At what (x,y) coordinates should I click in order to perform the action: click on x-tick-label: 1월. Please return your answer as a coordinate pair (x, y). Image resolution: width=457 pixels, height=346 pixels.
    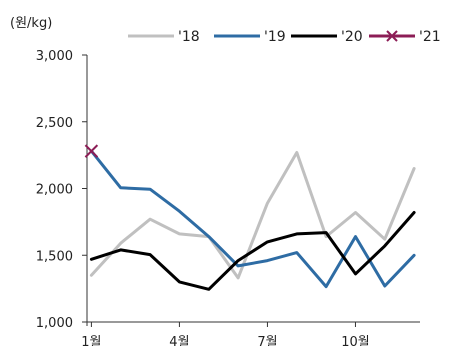
    Looking at the image, I should click on (91, 340).